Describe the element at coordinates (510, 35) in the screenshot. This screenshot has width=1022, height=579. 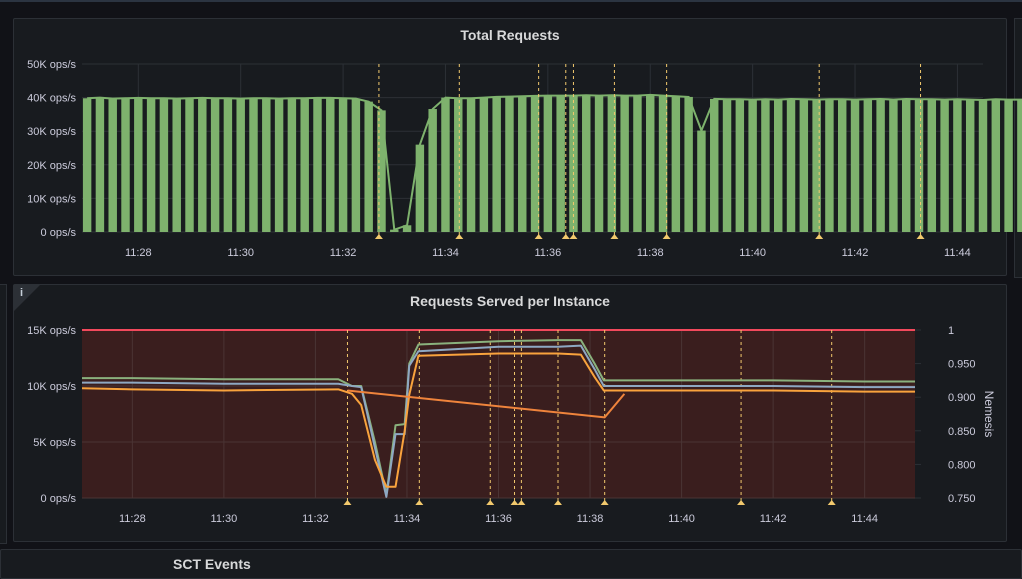
I see `panel-title: Total Requests` at that location.